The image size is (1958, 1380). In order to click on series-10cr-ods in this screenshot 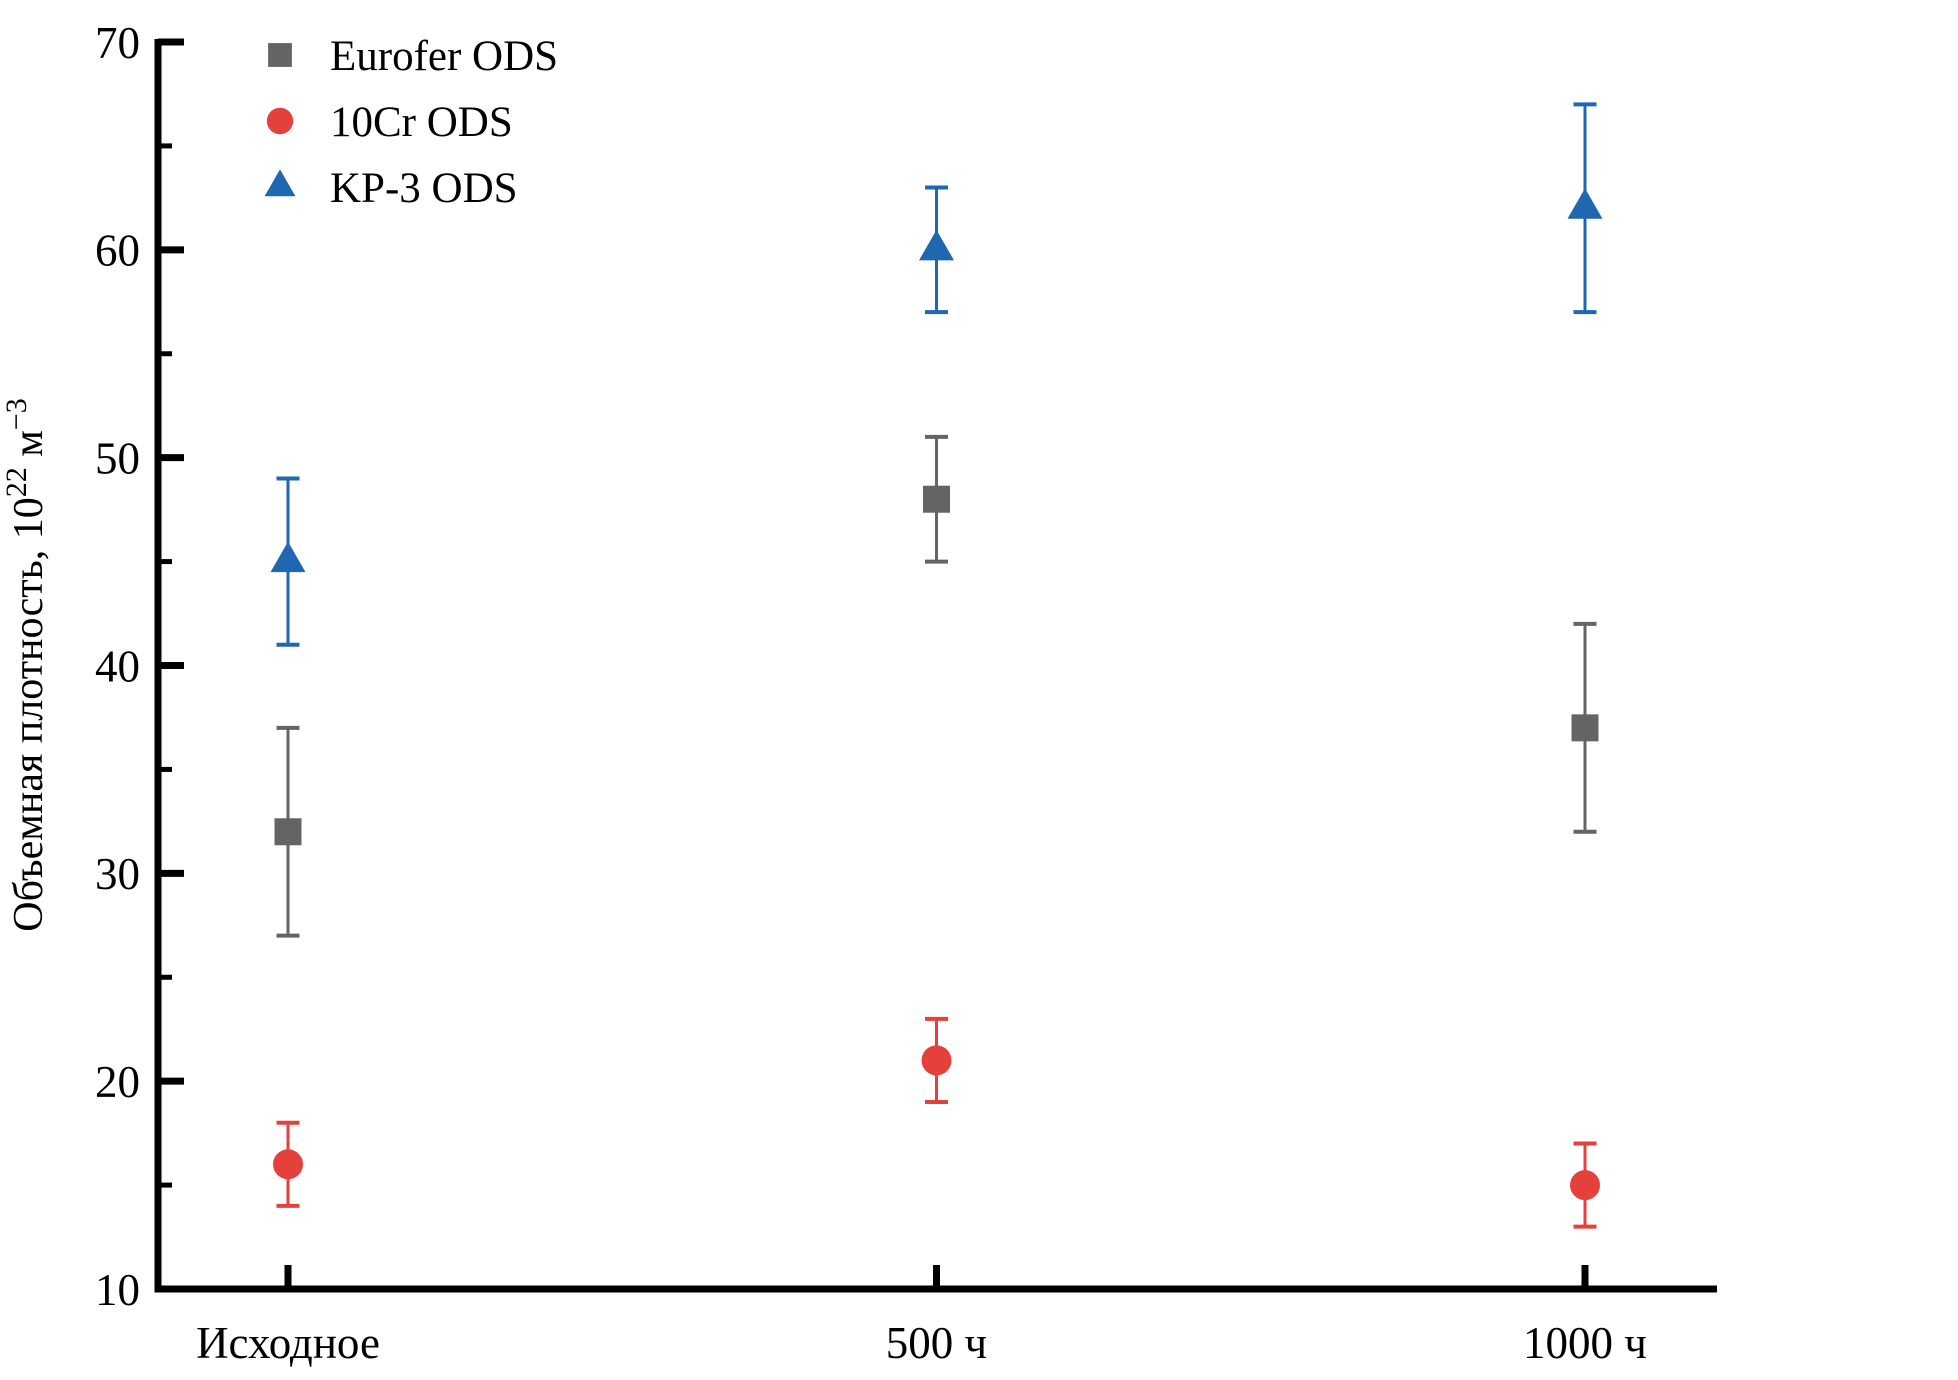, I will do `click(936, 1122)`.